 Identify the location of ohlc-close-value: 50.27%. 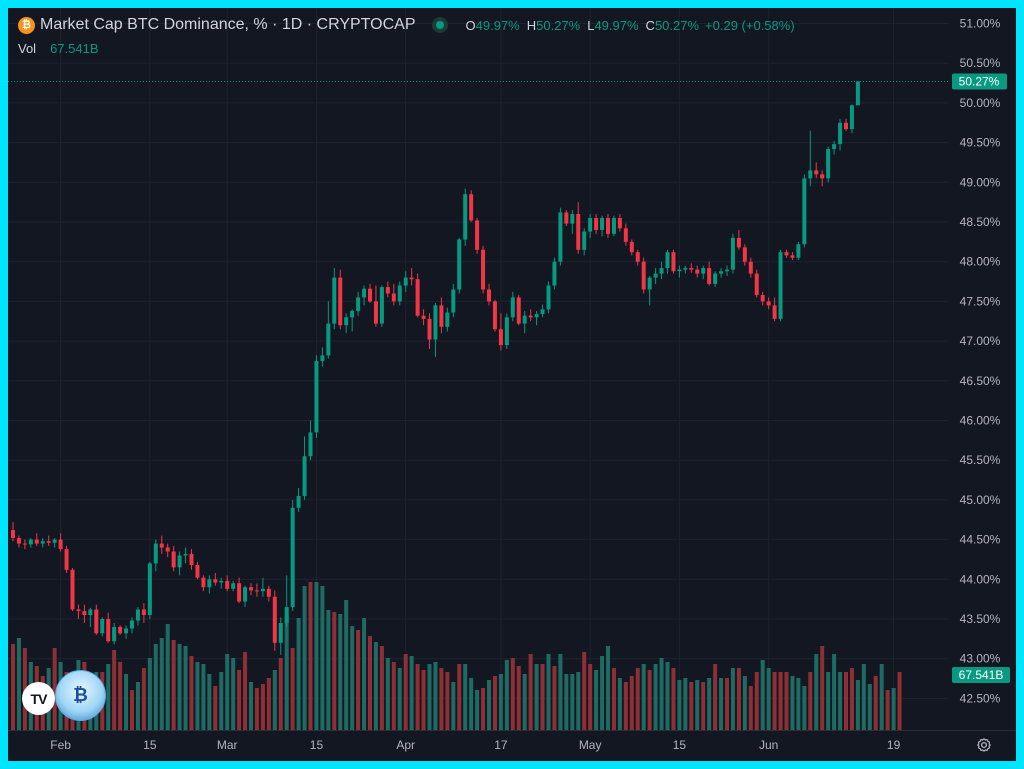
(677, 25).